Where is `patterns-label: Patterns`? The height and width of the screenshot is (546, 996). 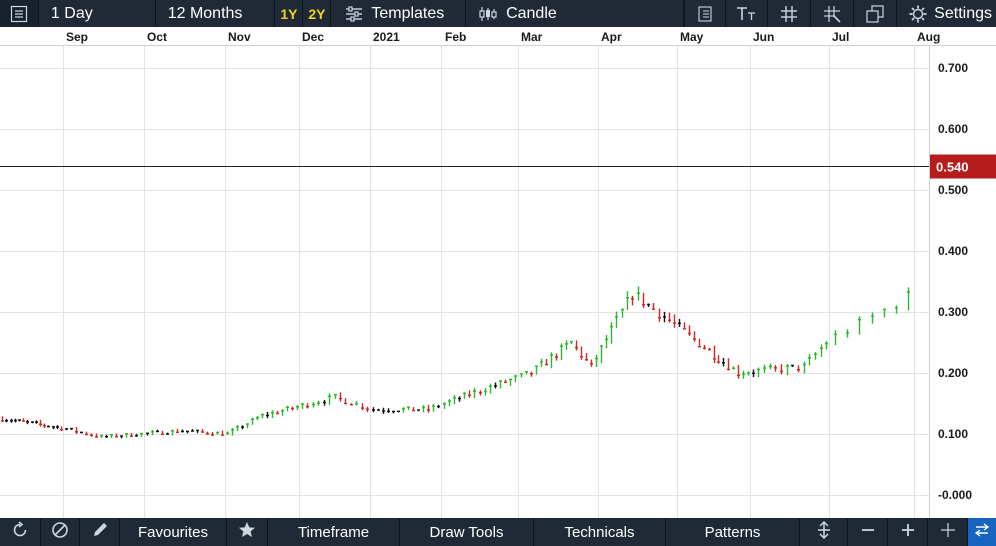 patterns-label: Patterns is located at coordinates (732, 532).